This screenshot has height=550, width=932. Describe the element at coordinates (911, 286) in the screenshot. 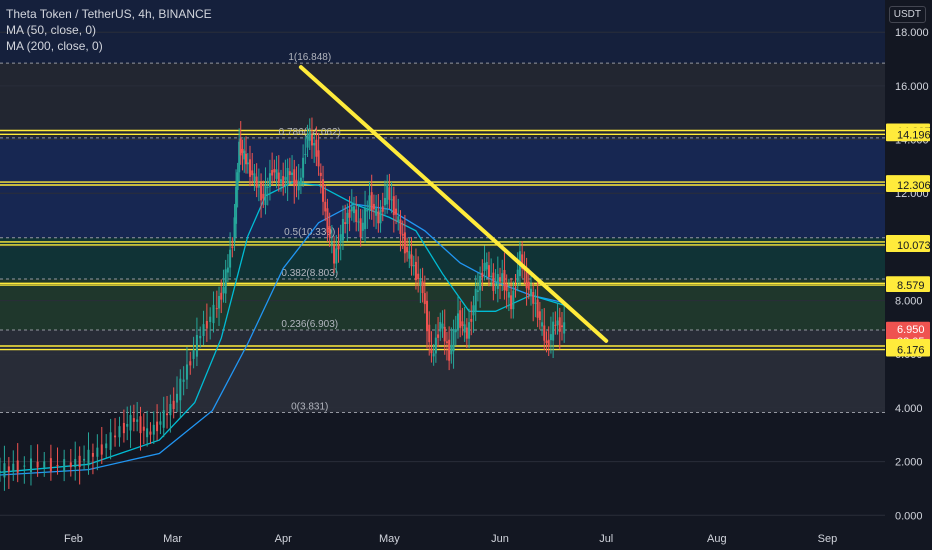

I see `price-tag-text: 8.579` at that location.